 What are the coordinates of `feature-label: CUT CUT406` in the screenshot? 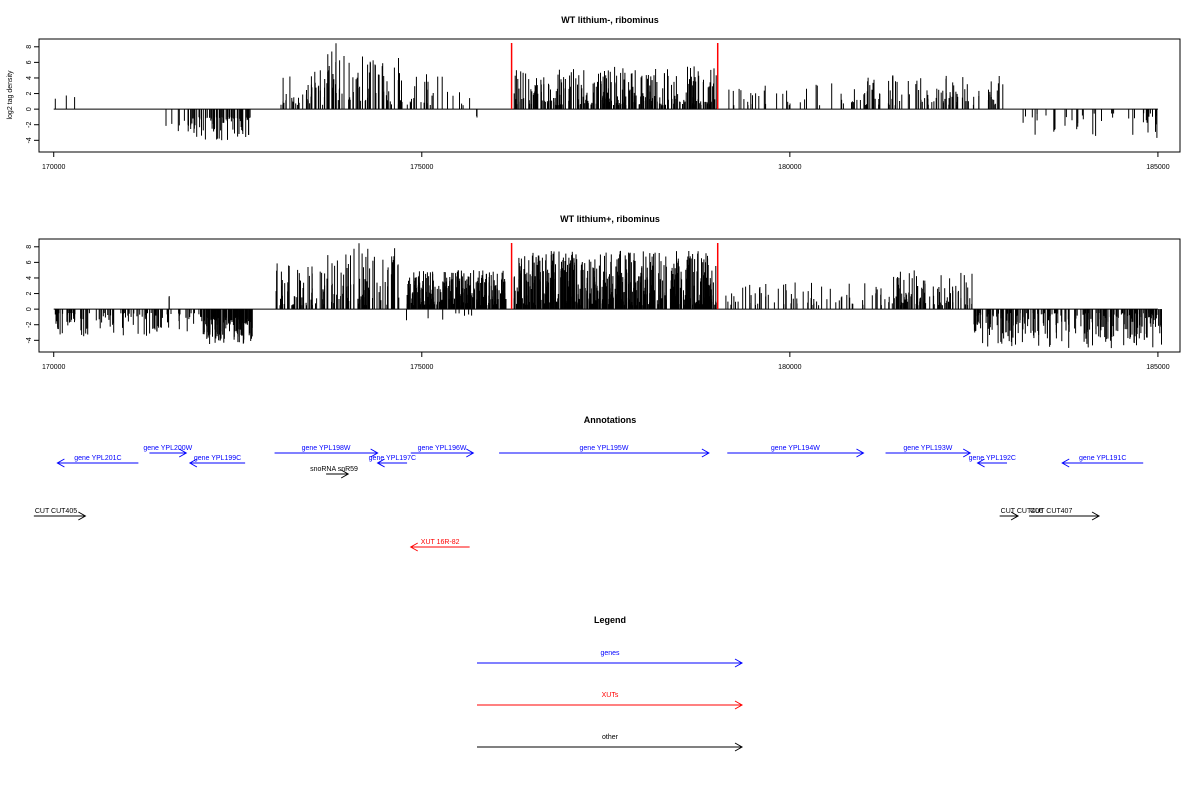 It's located at (1022, 511).